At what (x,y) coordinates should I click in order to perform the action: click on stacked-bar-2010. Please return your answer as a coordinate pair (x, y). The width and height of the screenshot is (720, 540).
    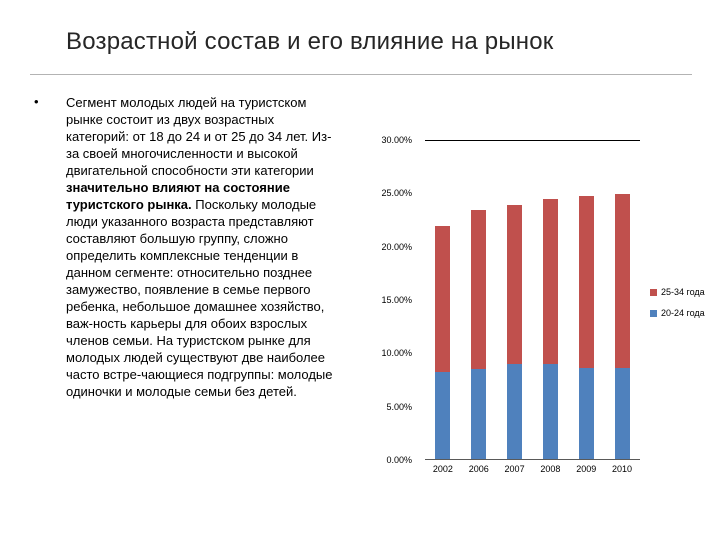
    Looking at the image, I should click on (622, 300).